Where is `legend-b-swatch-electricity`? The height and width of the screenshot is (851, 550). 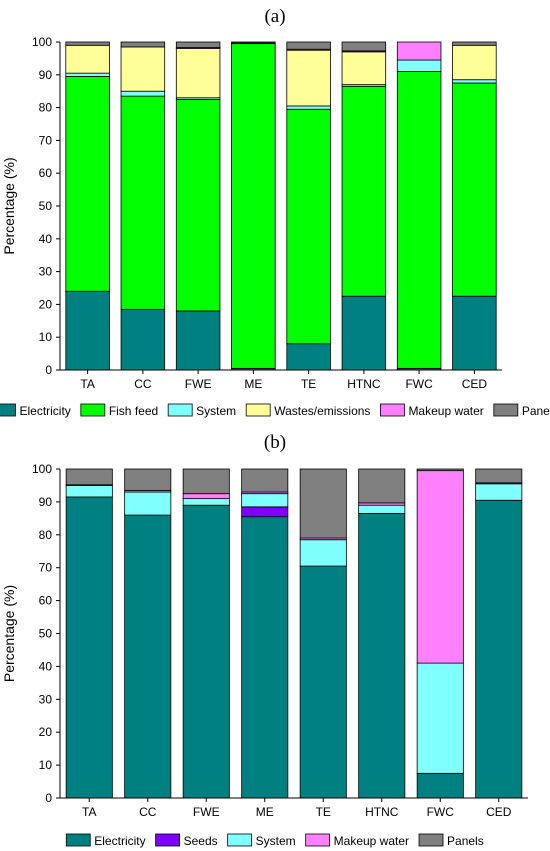
legend-b-swatch-electricity is located at coordinates (78, 840).